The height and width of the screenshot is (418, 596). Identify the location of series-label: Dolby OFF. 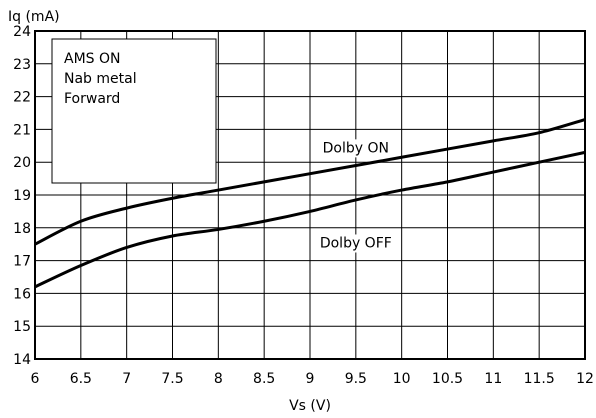
(356, 243).